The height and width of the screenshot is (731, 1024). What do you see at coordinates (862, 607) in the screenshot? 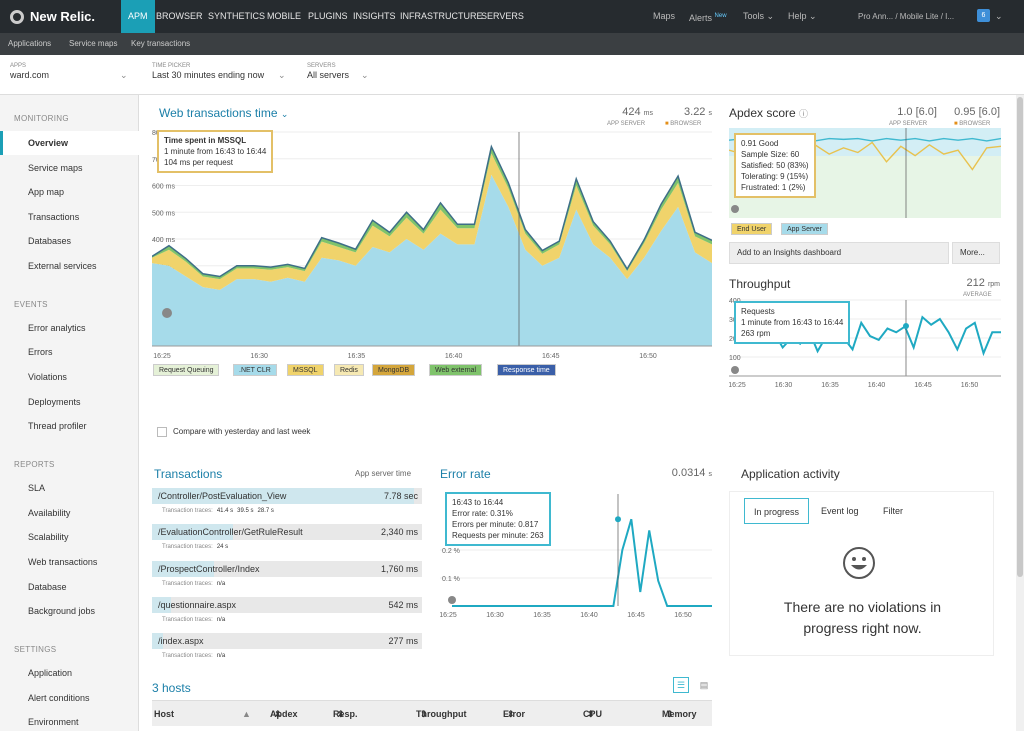
I see `no-violations-line-1: There are no violations in` at bounding box center [862, 607].